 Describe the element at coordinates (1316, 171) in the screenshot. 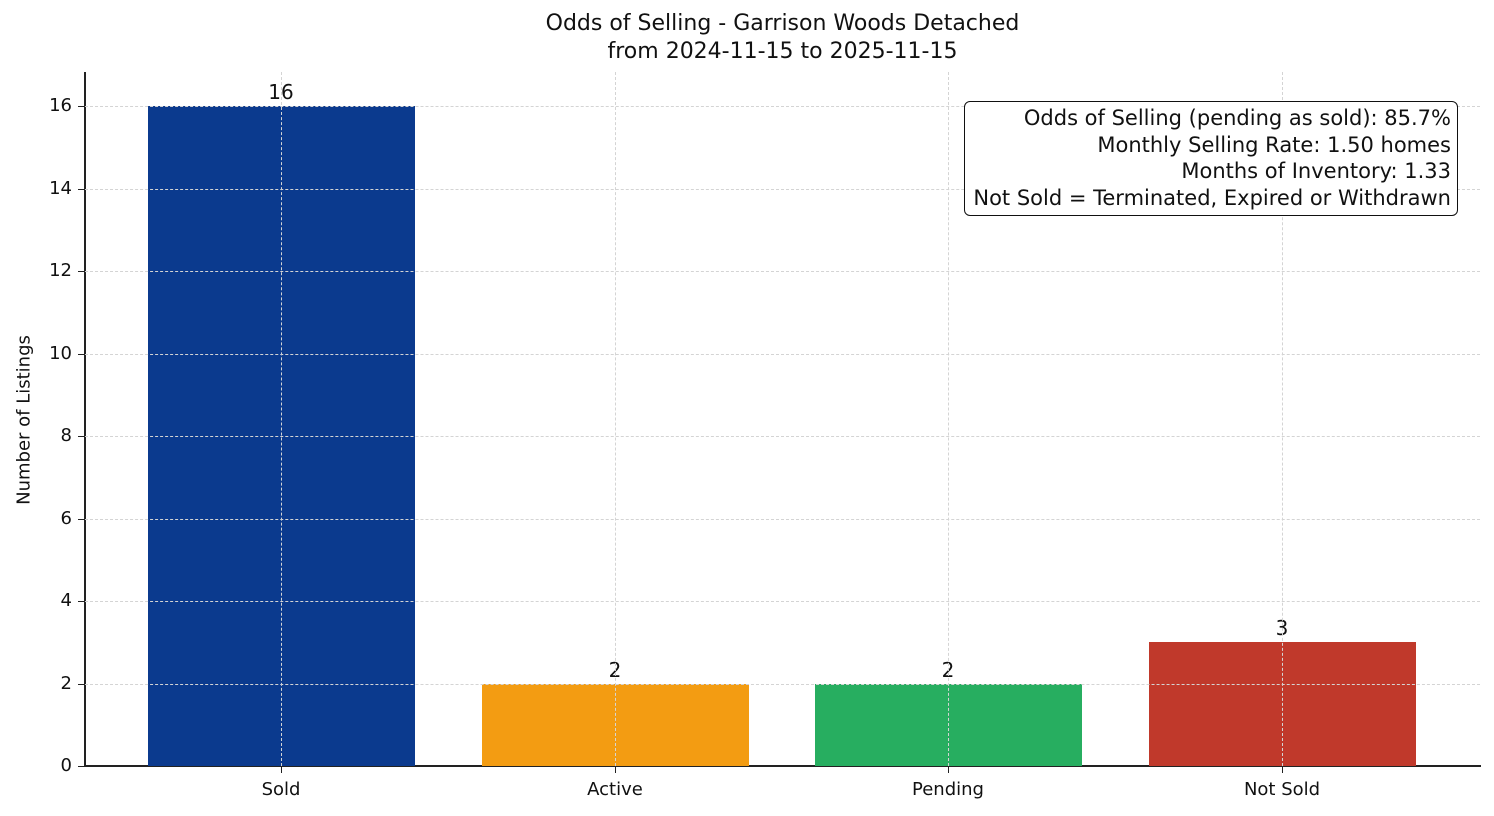

I see `months-of-inventory-text: Months of Inventory: 1.33` at that location.